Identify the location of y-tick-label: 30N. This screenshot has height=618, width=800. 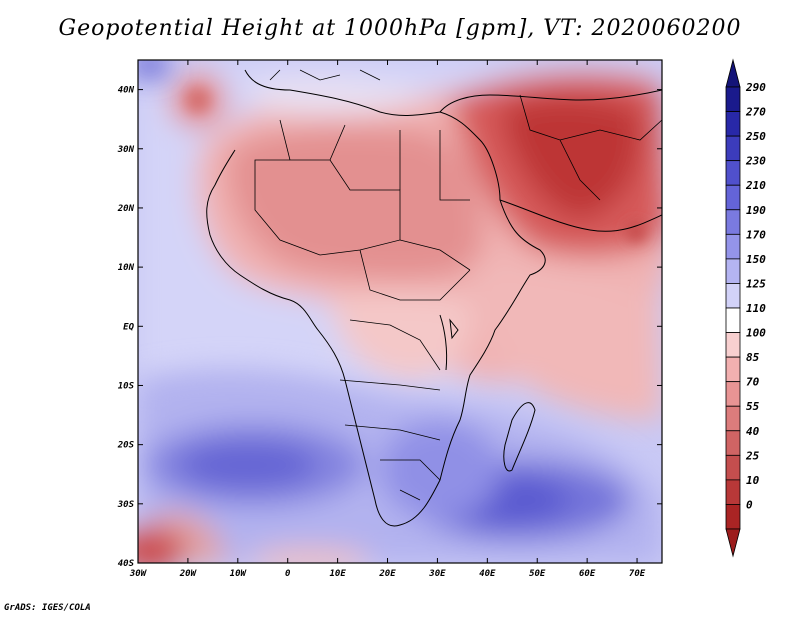
(126, 150).